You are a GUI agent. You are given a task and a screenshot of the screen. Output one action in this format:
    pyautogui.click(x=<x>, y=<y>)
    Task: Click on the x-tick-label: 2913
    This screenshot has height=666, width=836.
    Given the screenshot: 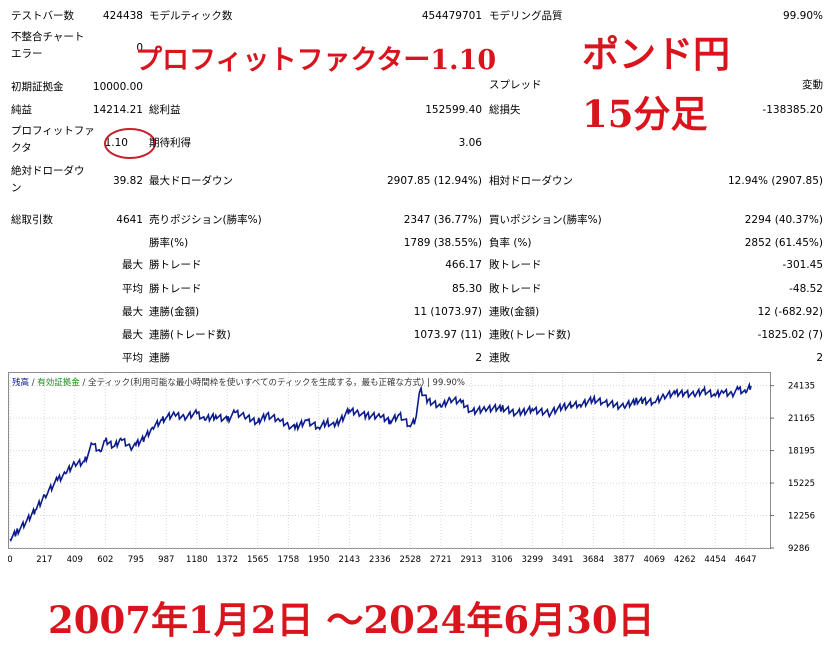 What is the action you would take?
    pyautogui.click(x=471, y=560)
    